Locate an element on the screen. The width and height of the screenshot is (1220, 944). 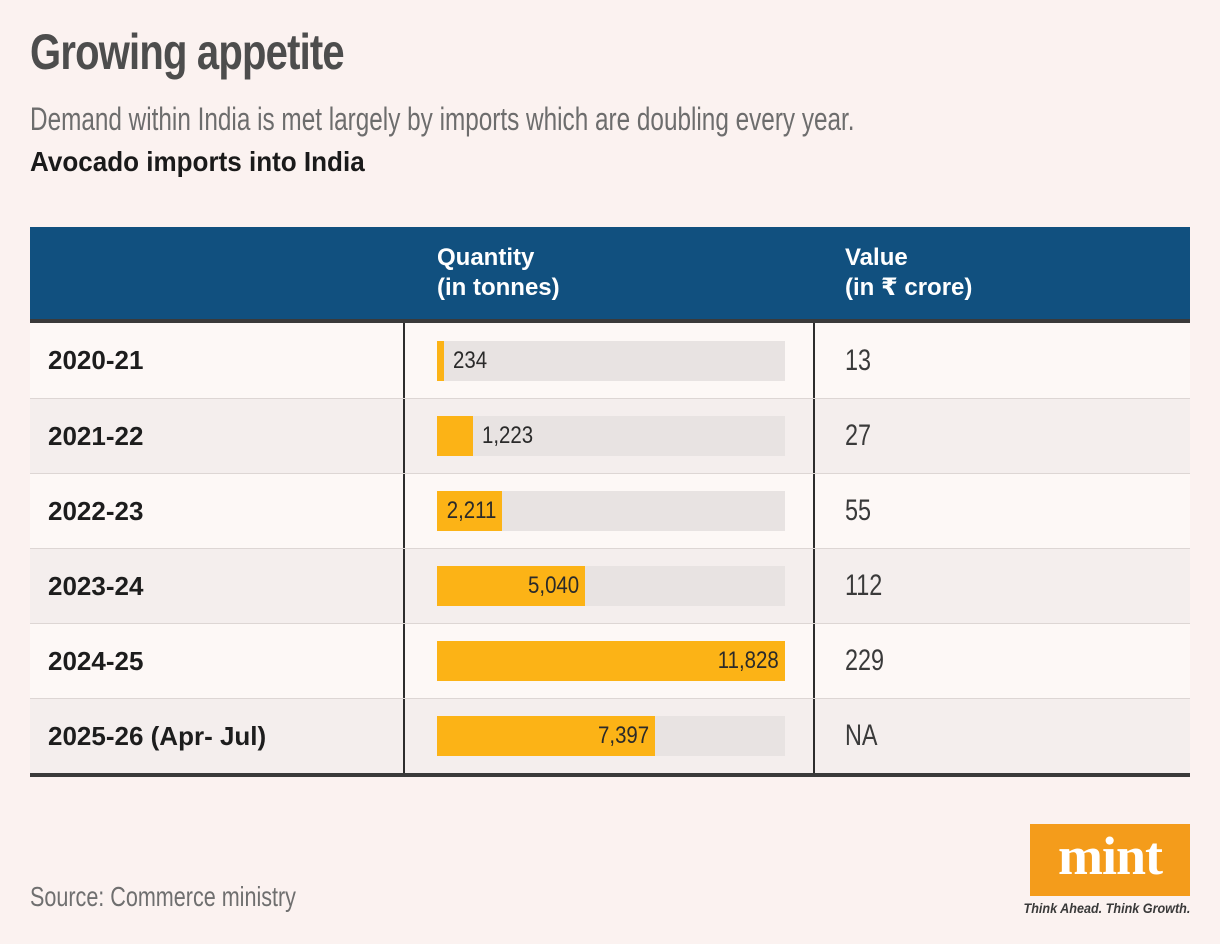
value-cell: 27 is located at coordinates (1002, 436).